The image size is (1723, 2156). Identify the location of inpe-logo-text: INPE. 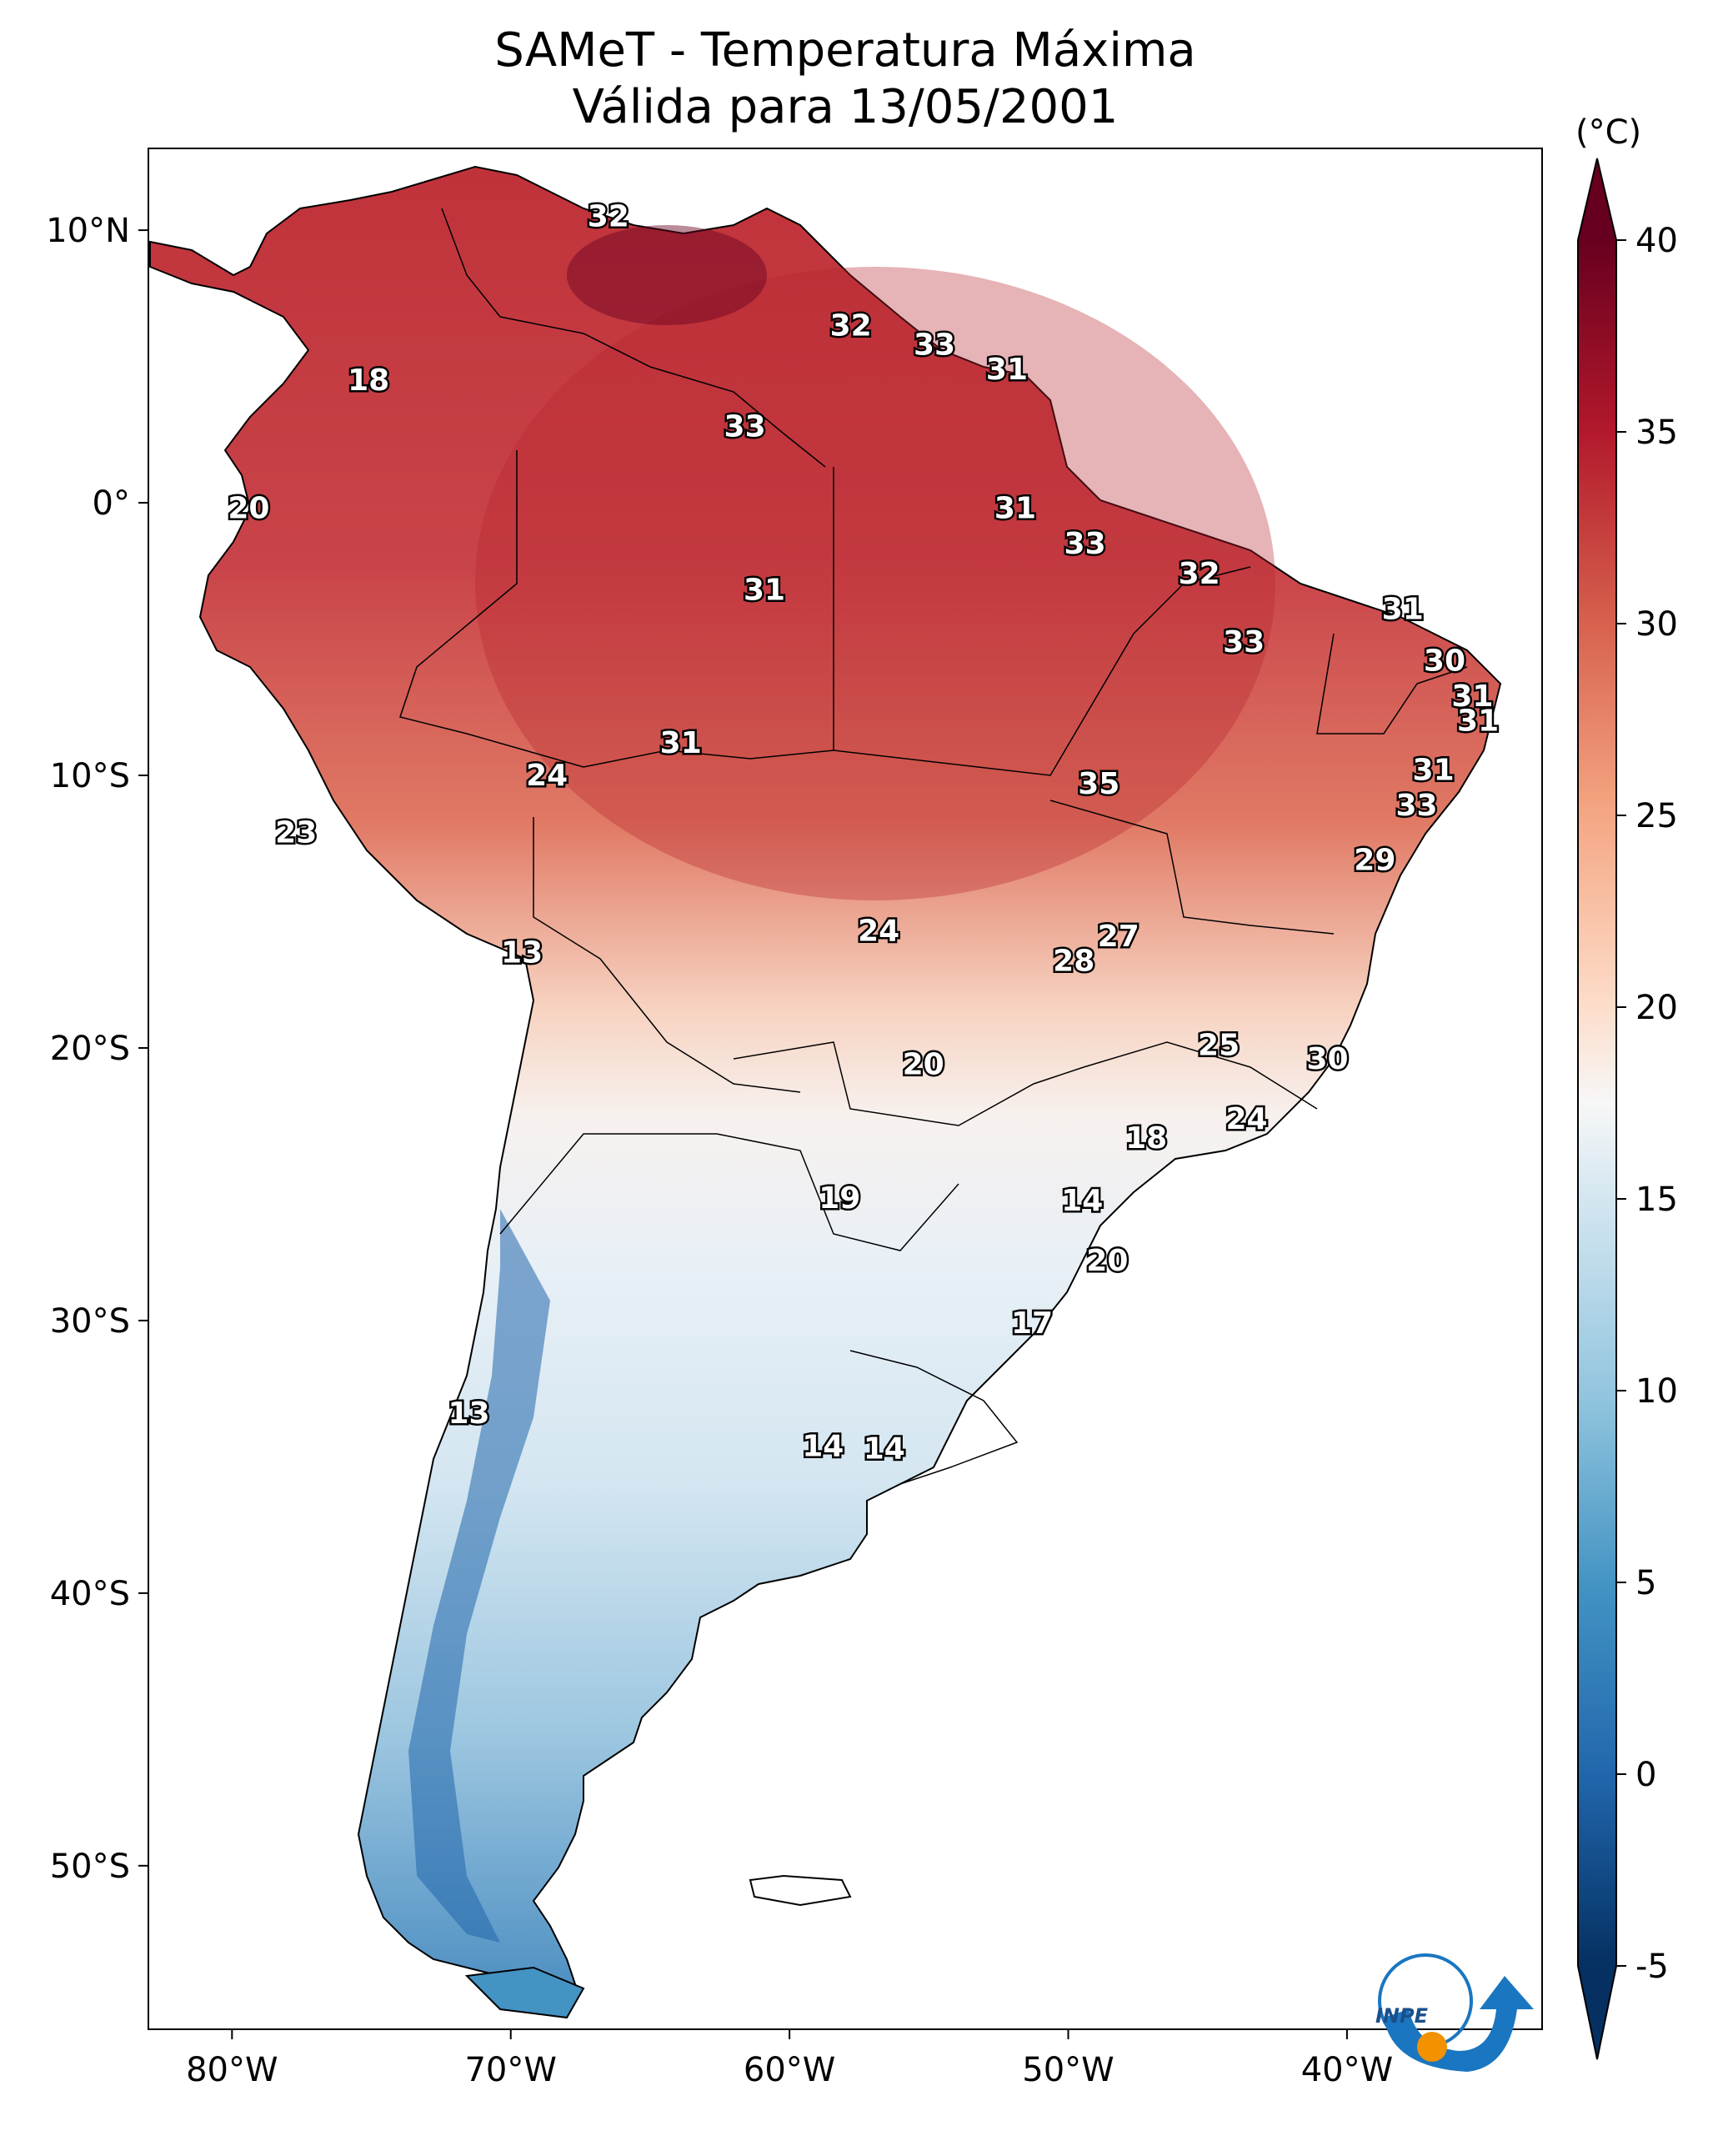
(1402, 2016).